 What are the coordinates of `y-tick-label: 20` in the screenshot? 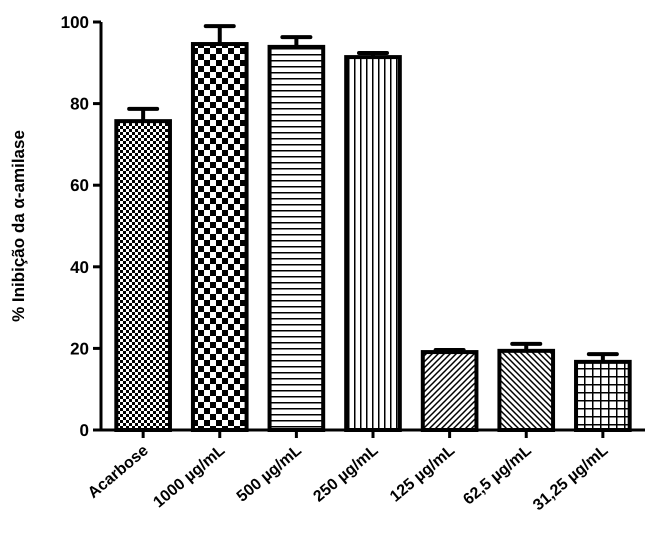 It's located at (79, 348).